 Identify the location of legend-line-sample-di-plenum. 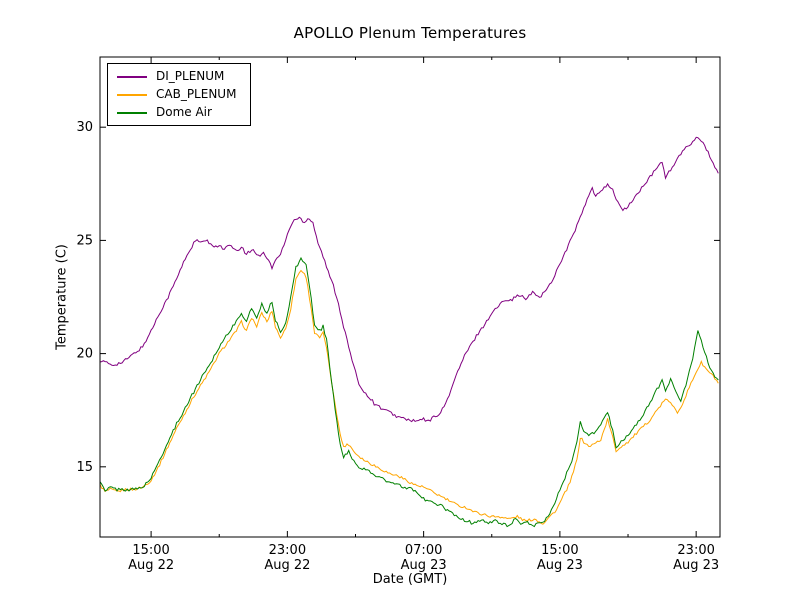
(132, 76).